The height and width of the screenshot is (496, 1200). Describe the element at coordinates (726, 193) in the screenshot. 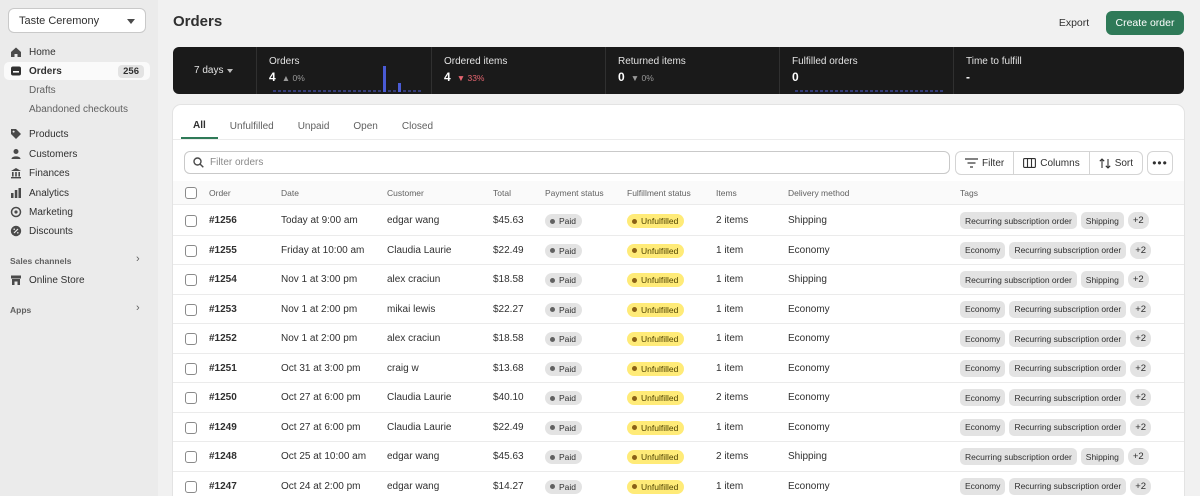

I see `column-header-items: Items` at that location.